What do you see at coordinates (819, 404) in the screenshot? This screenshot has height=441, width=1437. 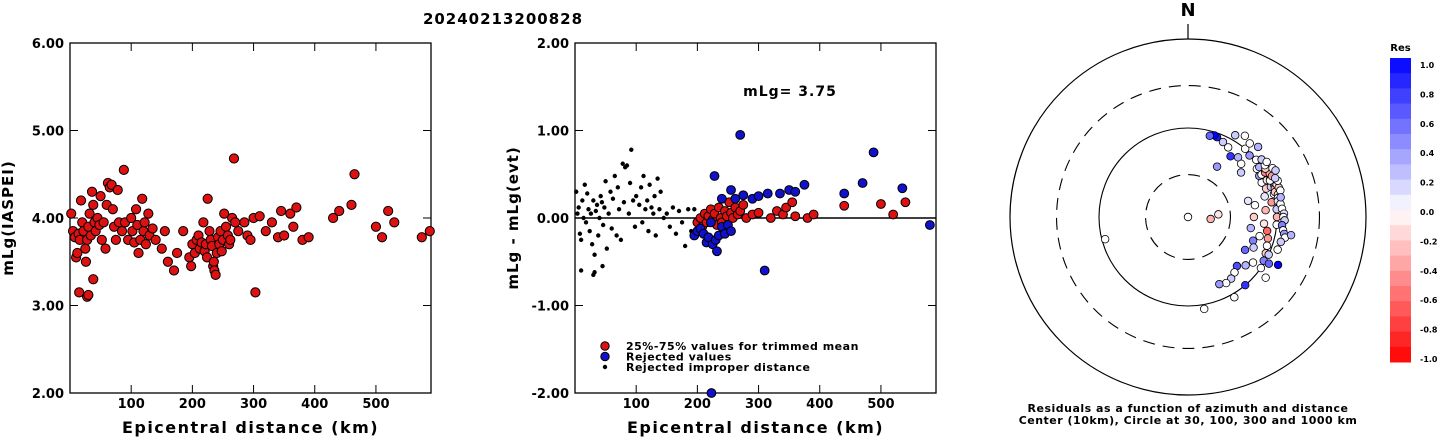 I see `x-tick-label: 400` at bounding box center [819, 404].